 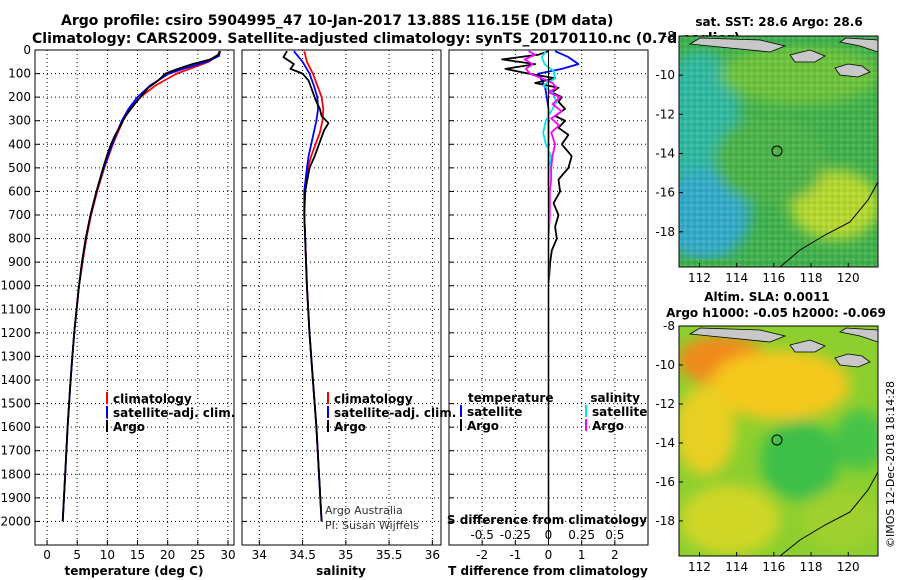 I want to click on sla-coastline-australia, so click(x=828, y=513).